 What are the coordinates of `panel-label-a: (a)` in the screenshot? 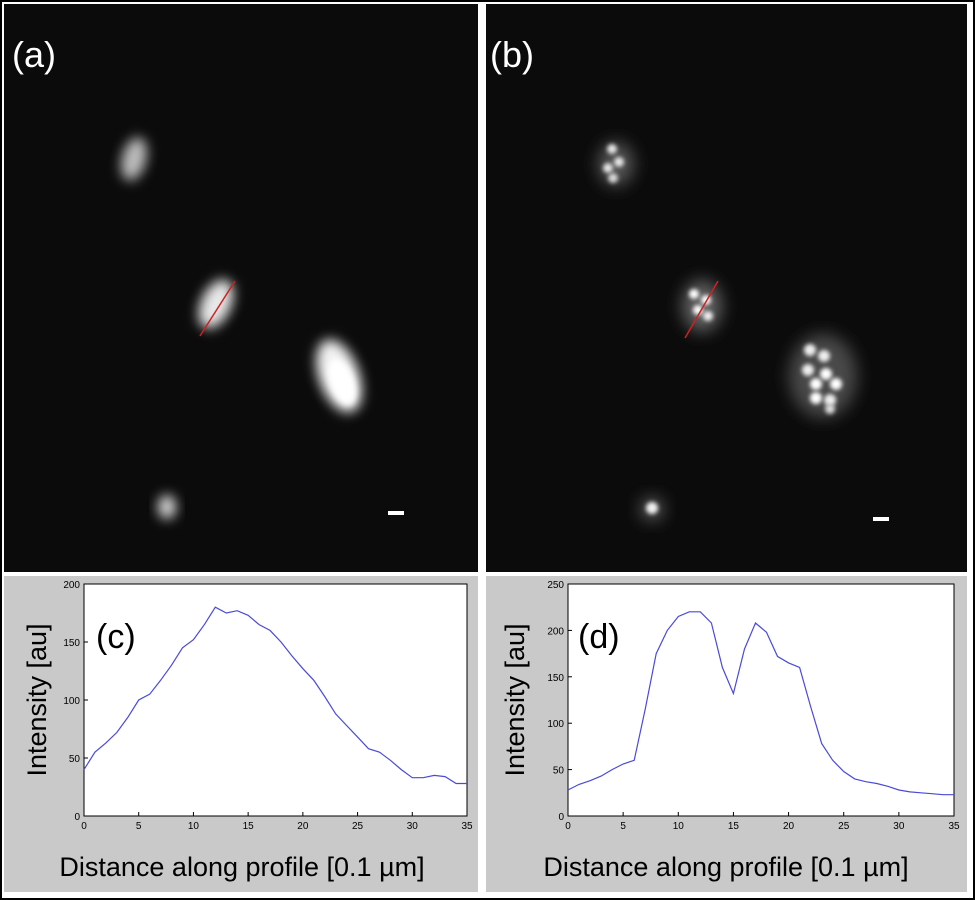 It's located at (34, 54).